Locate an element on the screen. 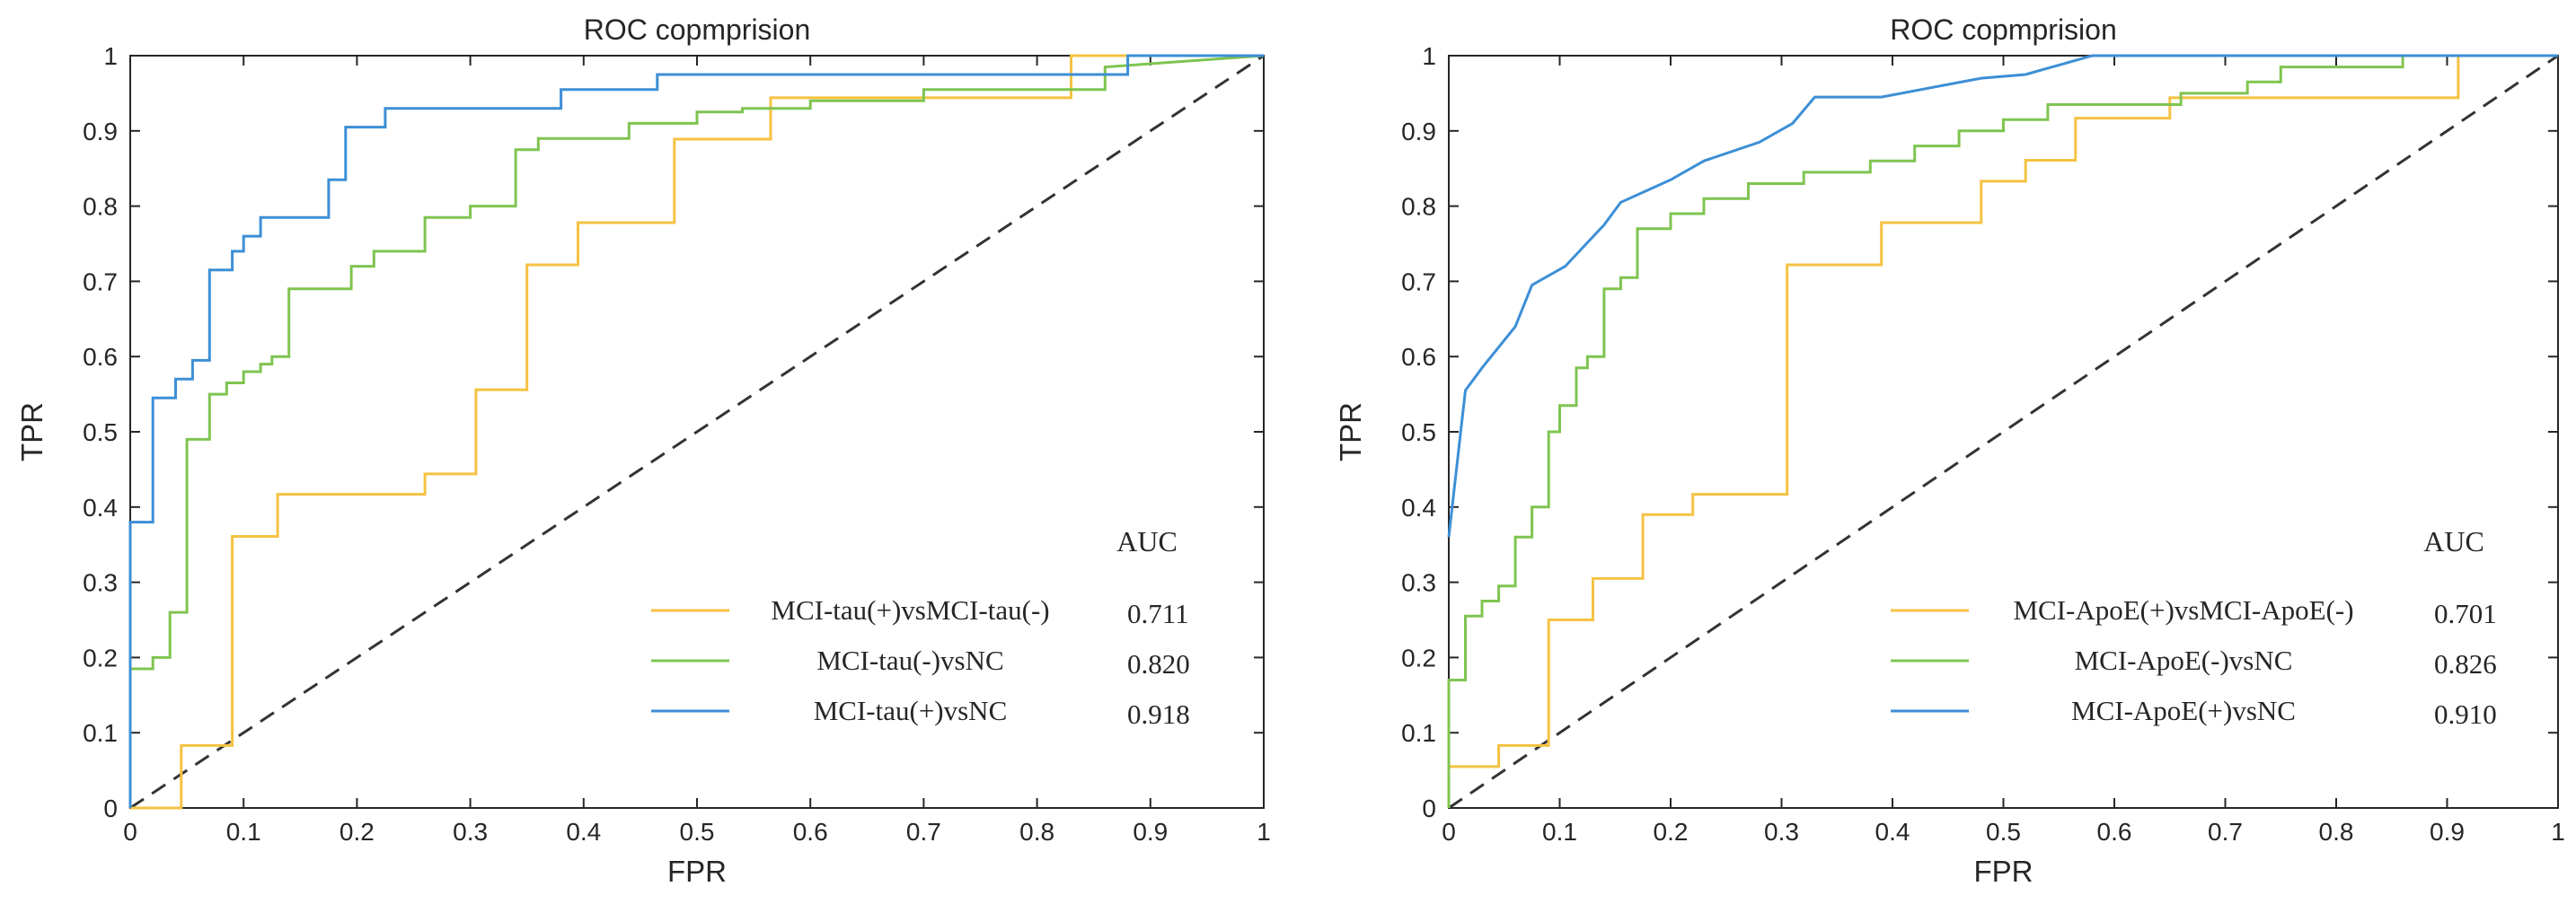 Image resolution: width=2576 pixels, height=913 pixels. legend-series-label: MCI-ApoE(+)vsNC is located at coordinates (2183, 710).